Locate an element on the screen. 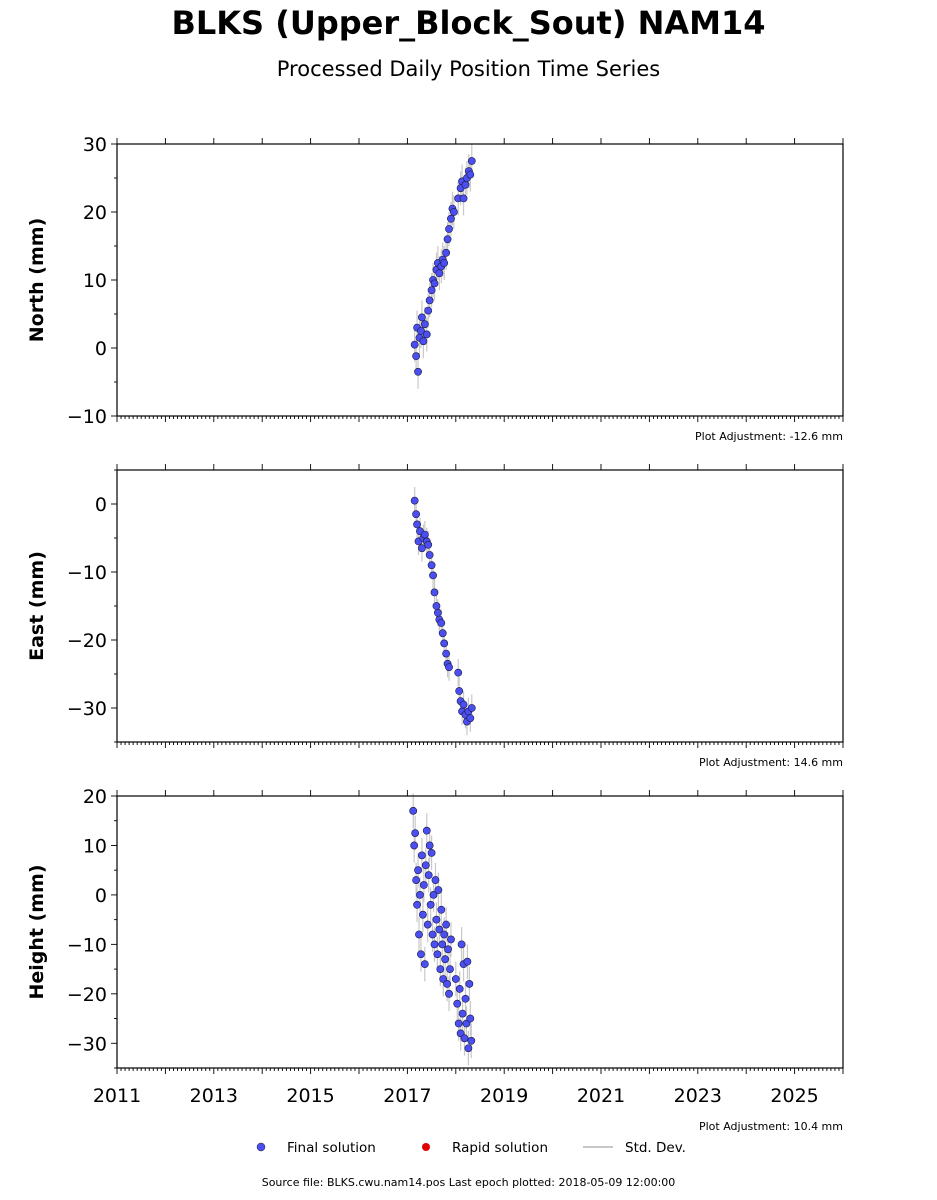 The width and height of the screenshot is (937, 1200). height-x-tick-label: 2023 is located at coordinates (698, 1096).